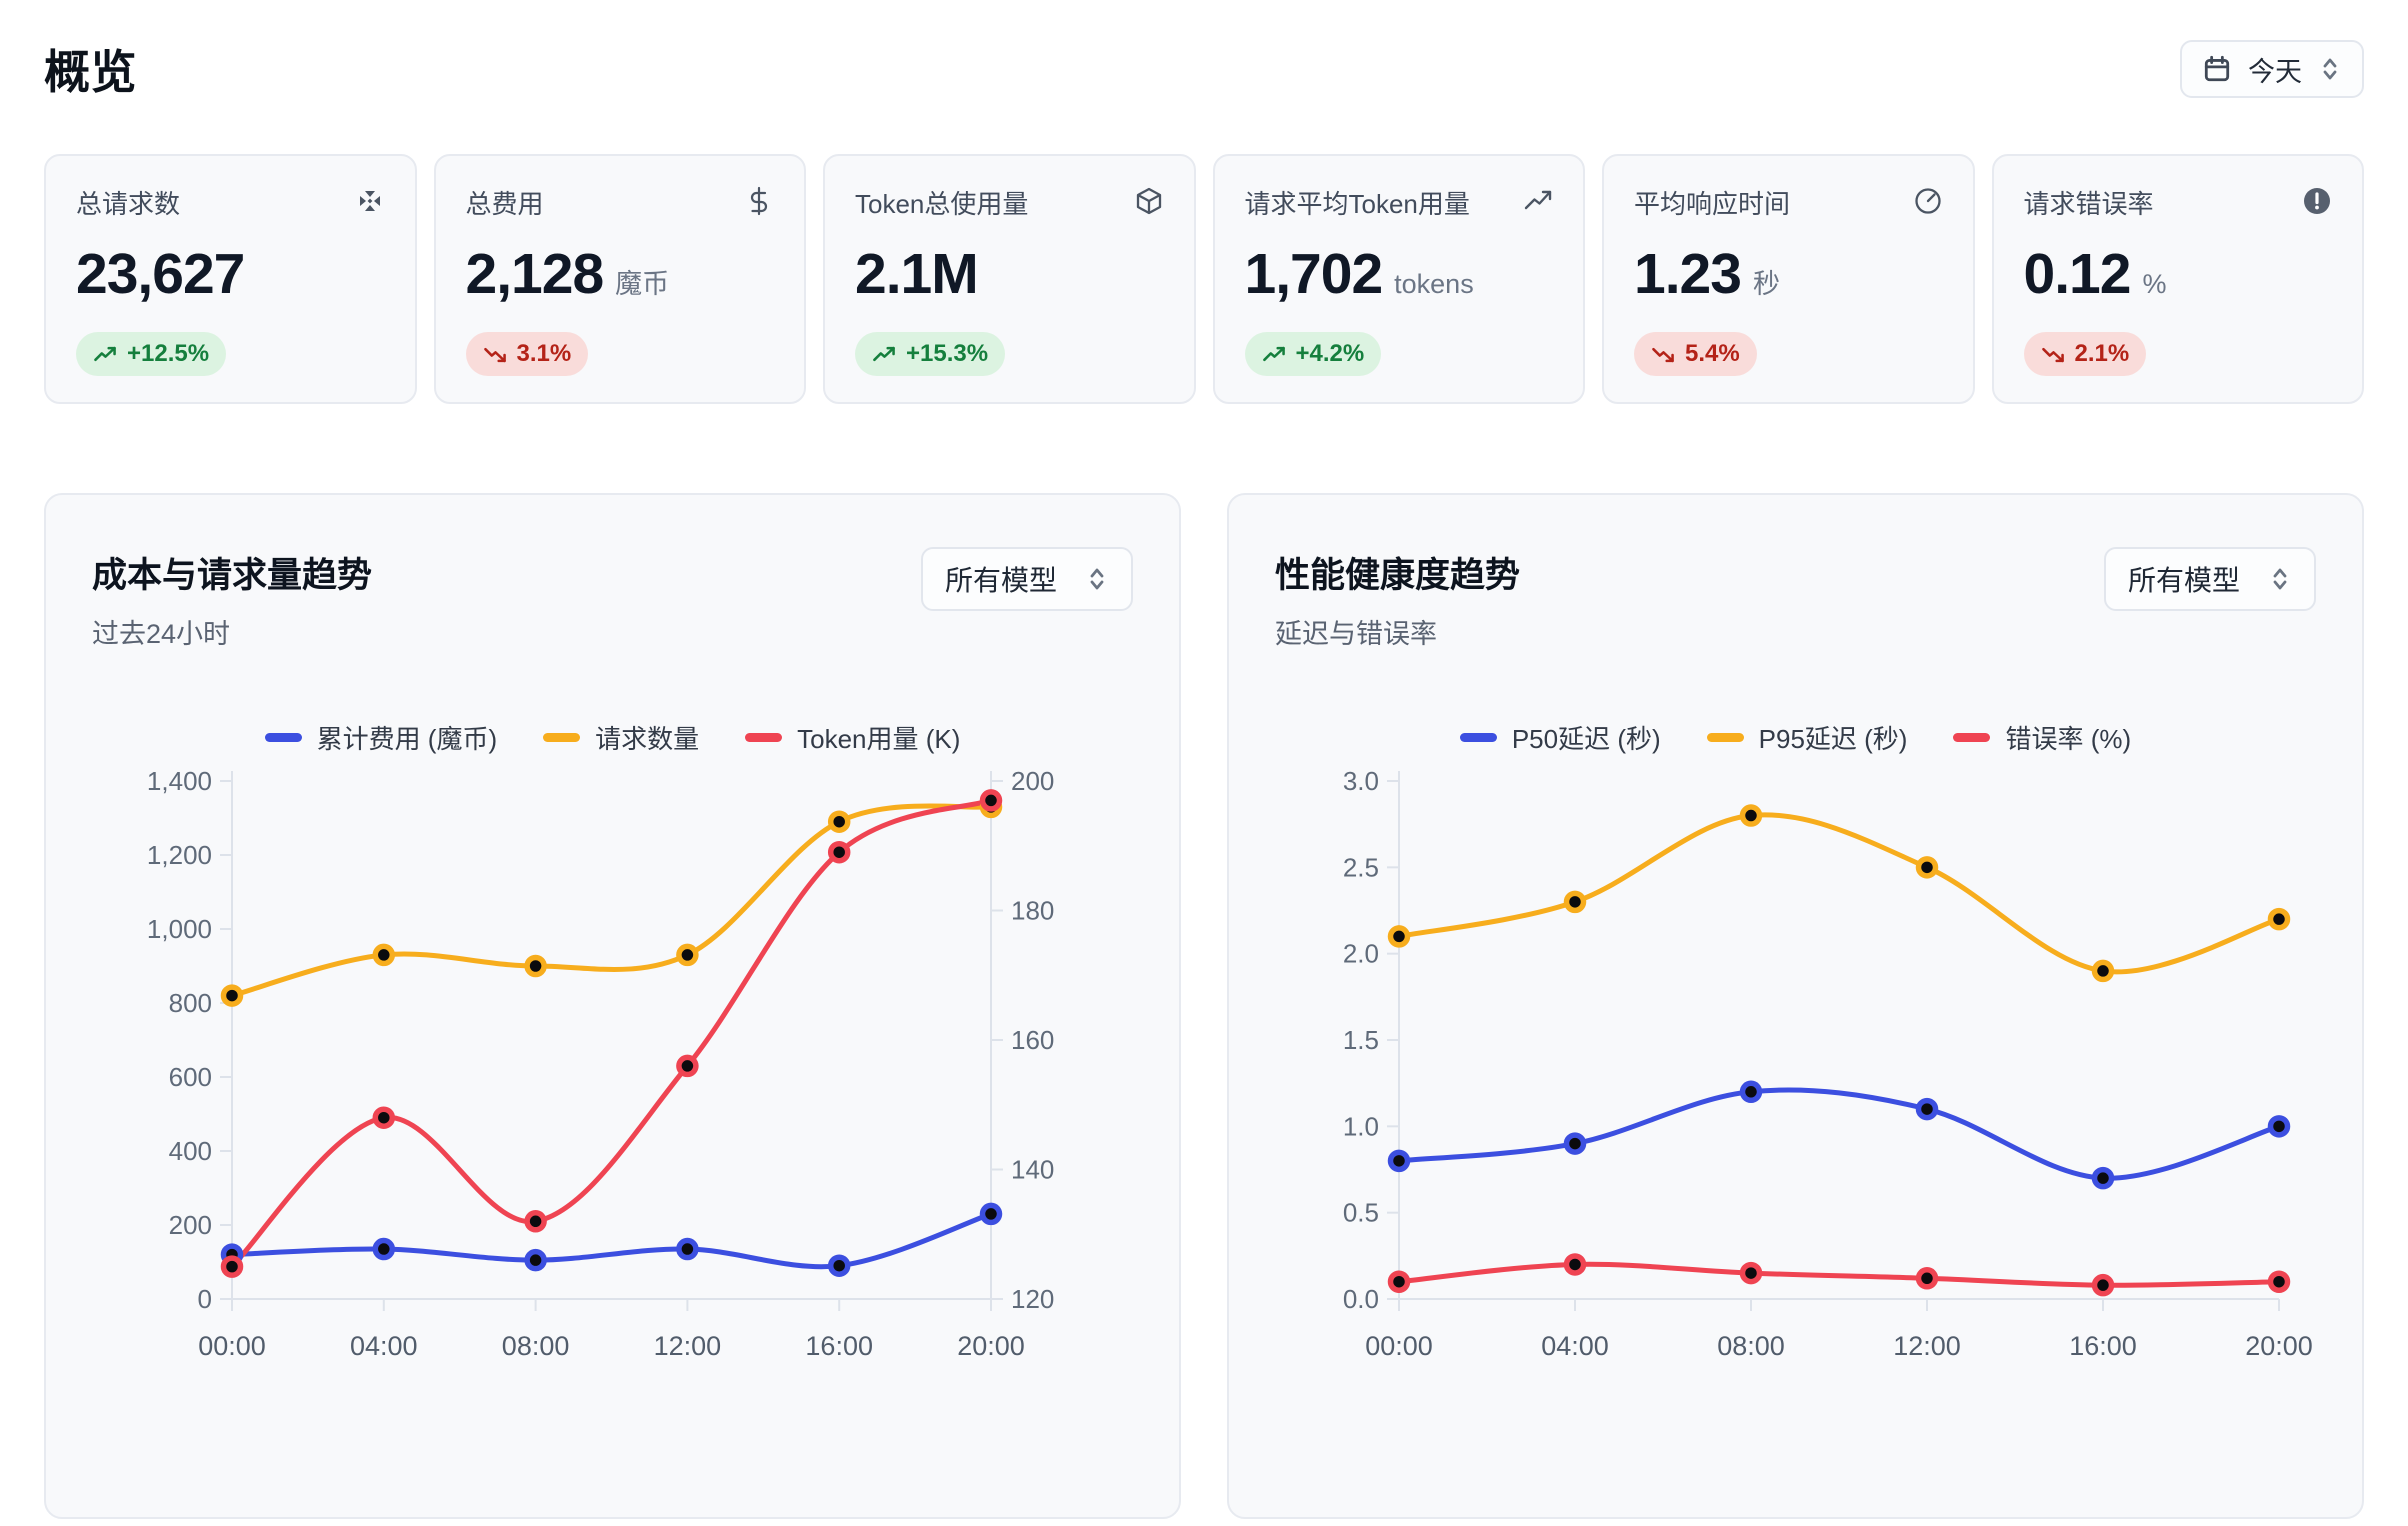 The width and height of the screenshot is (2408, 1526). I want to click on stat-card-avg-tokens: 请求平均Token用量 1,702 tokens +4.2%, so click(1398, 279).